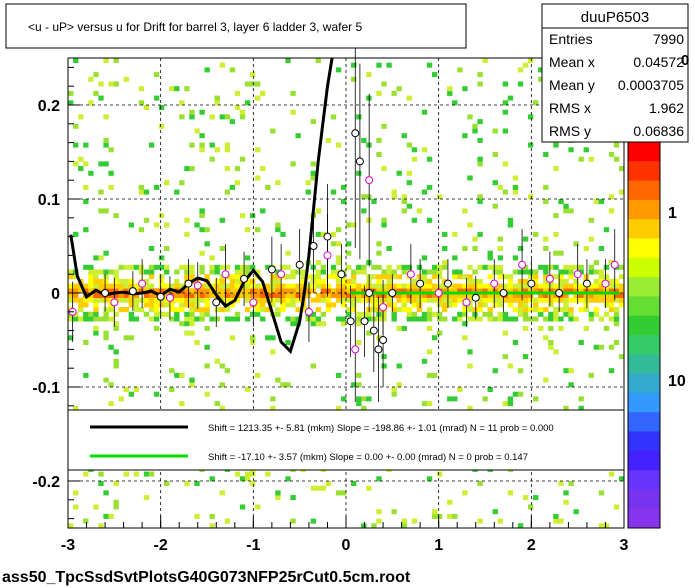  Describe the element at coordinates (685, 60) in the screenshot. I see `palette-top-label: 0` at that location.